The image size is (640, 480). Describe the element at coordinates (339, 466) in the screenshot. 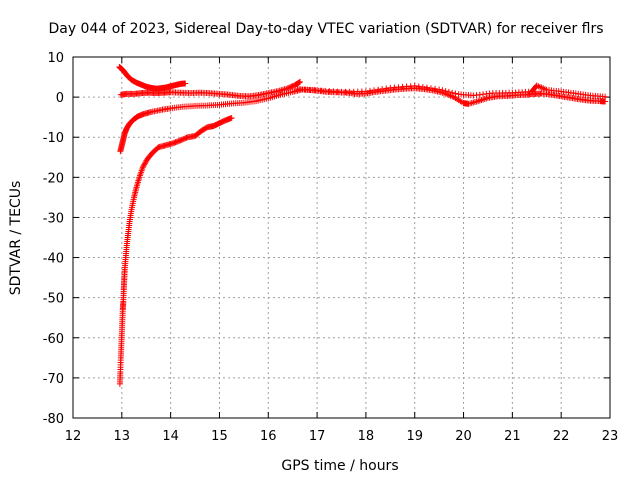

I see `x-axis-title: GPS time / hours` at that location.